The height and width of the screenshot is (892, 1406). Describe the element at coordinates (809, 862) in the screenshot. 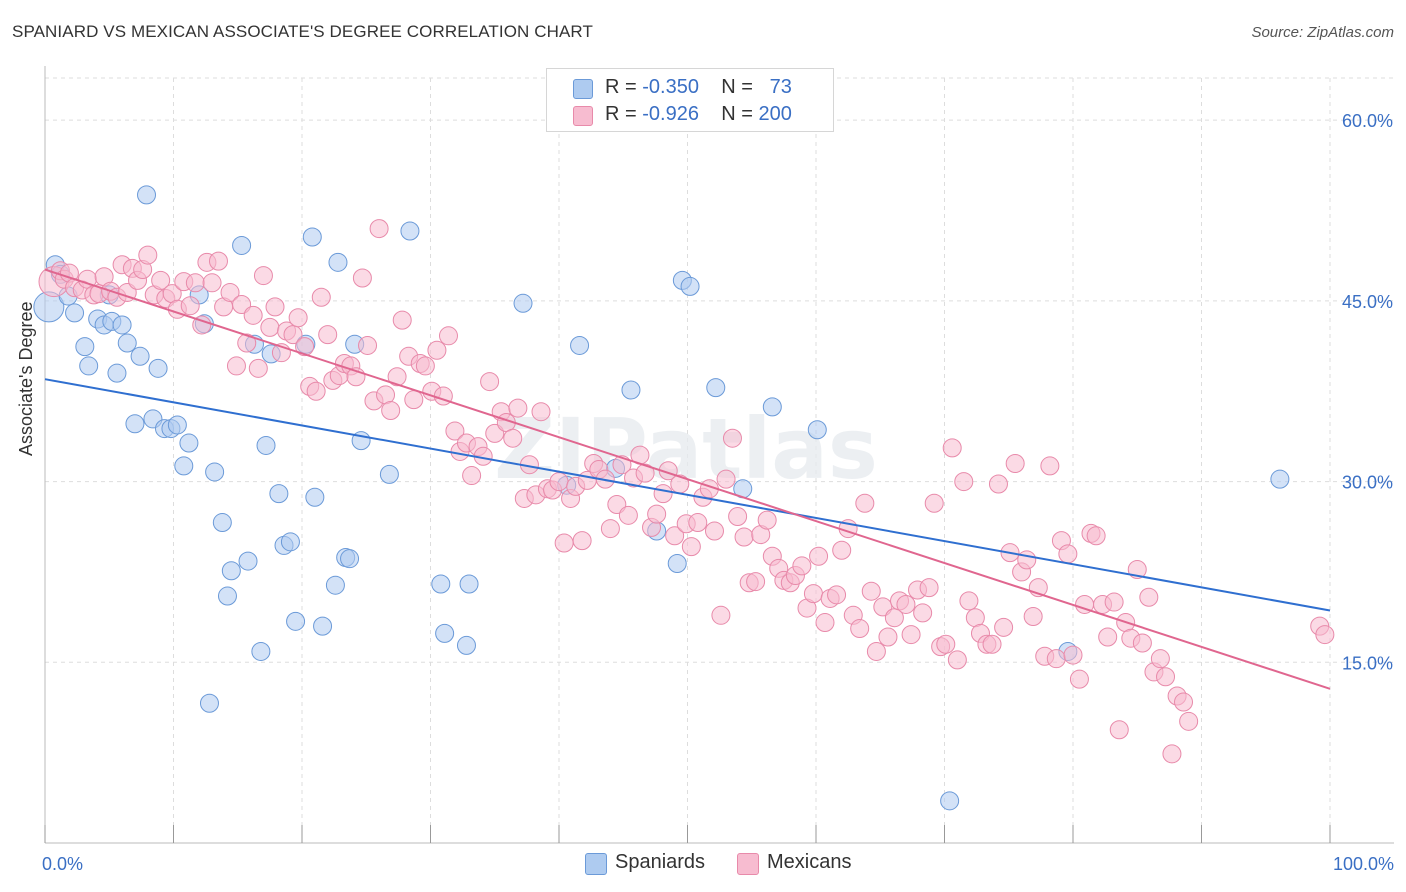

I see `mexicans-legend-label: Mexicans` at that location.